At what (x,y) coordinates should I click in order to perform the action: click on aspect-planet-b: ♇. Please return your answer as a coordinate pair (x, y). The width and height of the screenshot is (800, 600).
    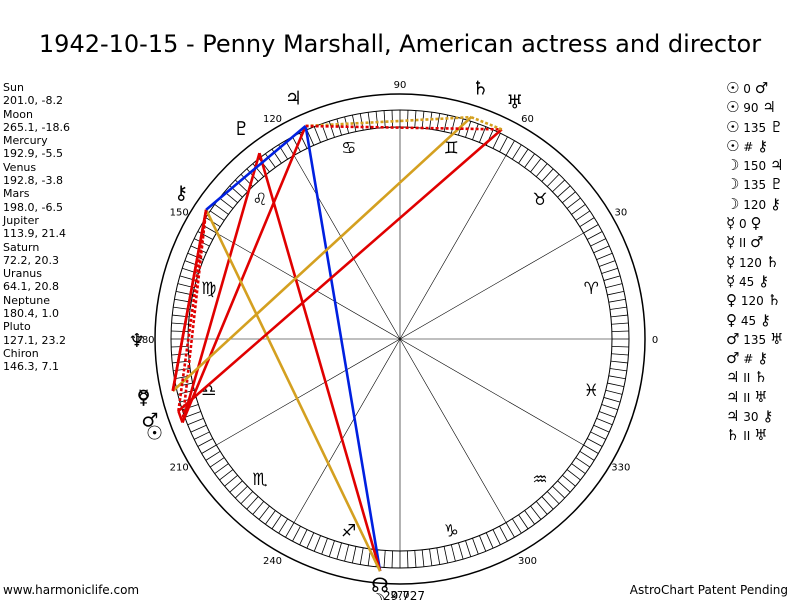
    Looking at the image, I should click on (777, 184).